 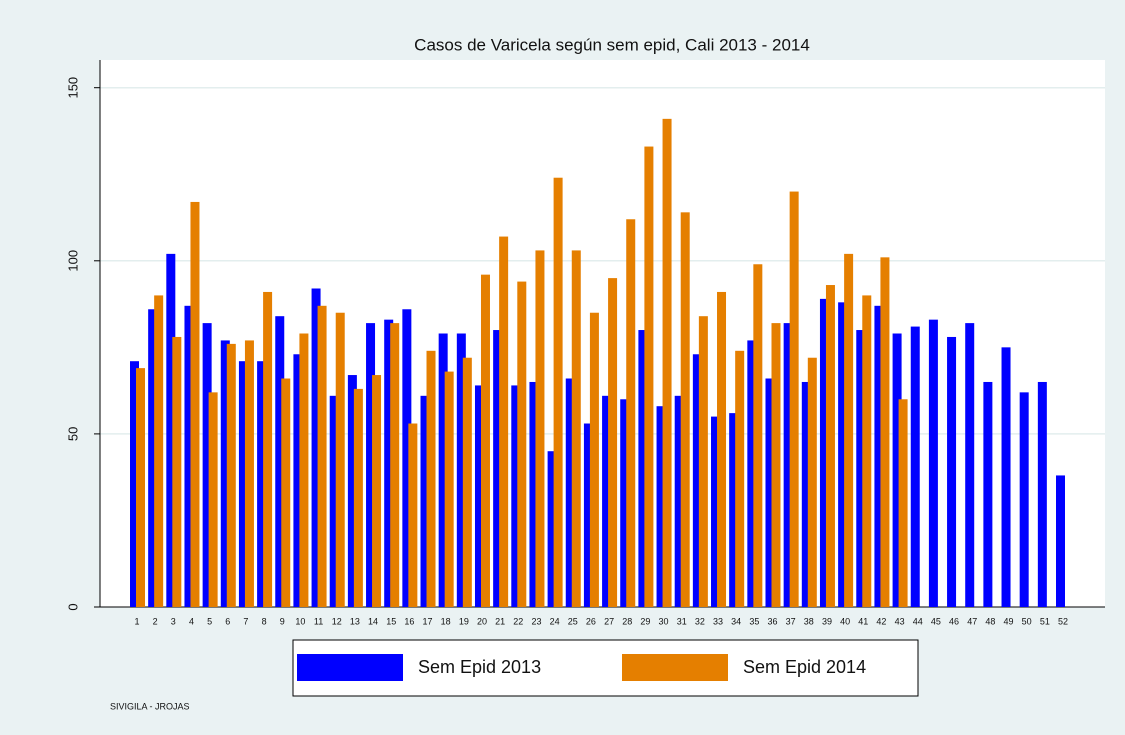 What do you see at coordinates (664, 621) in the screenshot?
I see `x-tick-label: 30` at bounding box center [664, 621].